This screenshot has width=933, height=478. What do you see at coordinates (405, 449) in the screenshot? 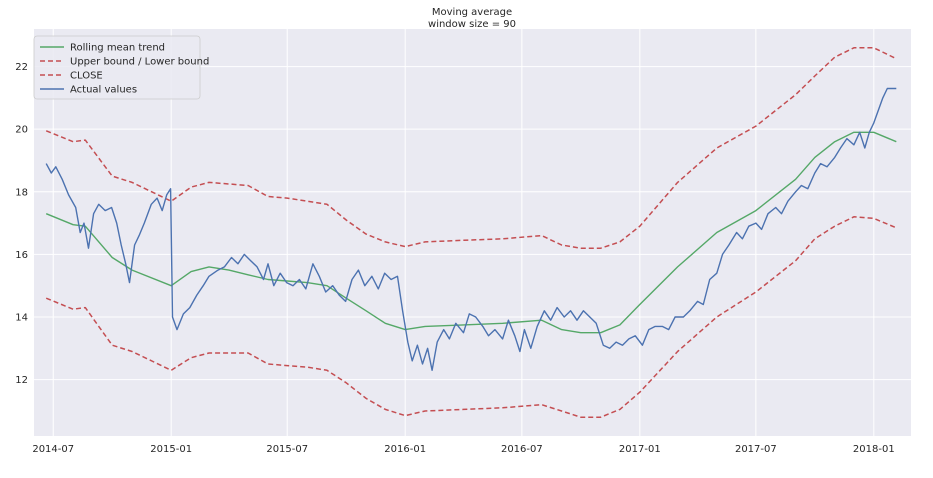
I see `x-tick-label: 2016-01` at bounding box center [405, 449].